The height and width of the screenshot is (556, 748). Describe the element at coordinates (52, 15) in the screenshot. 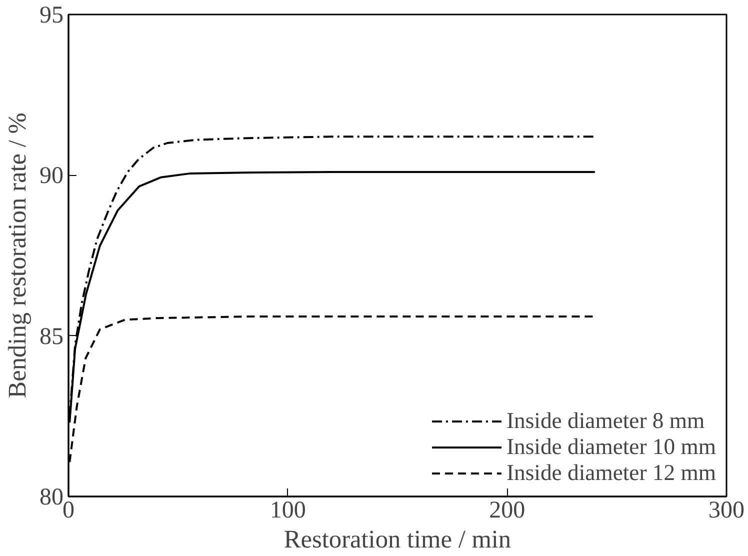

I see `y-tick-label: 95` at that location.